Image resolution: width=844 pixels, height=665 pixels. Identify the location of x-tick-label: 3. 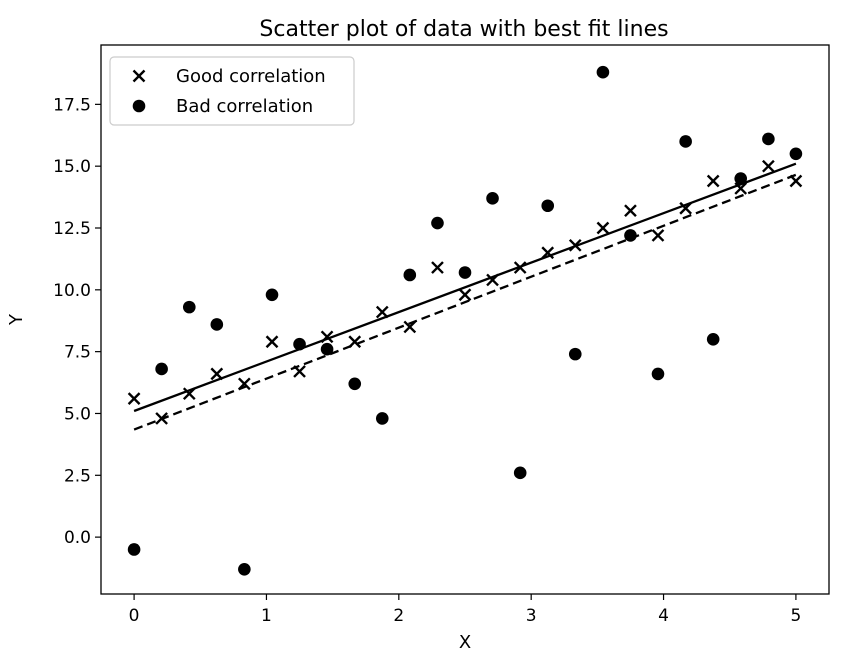
(531, 616).